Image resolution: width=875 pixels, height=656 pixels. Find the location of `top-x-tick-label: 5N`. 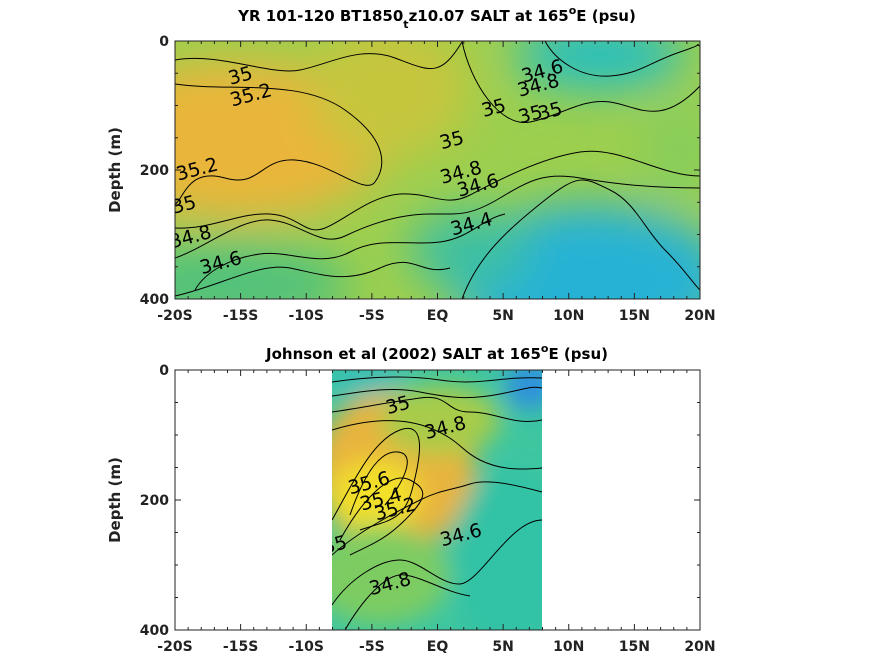

top-x-tick-label: 5N is located at coordinates (502, 316).